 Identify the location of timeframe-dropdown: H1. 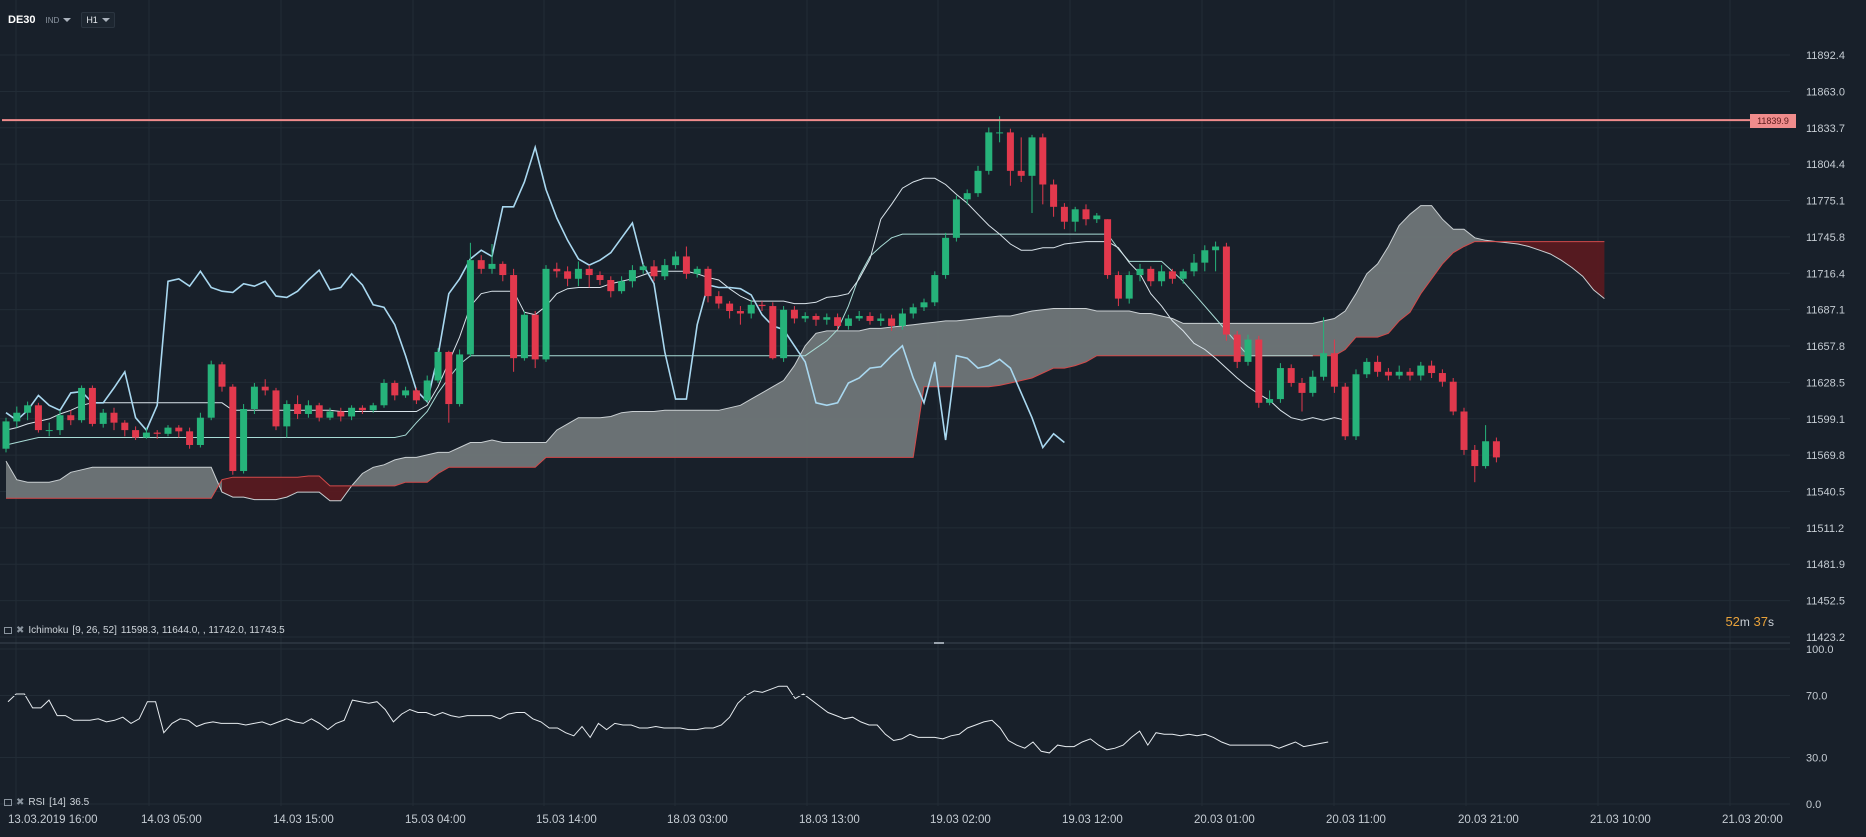
(98, 20).